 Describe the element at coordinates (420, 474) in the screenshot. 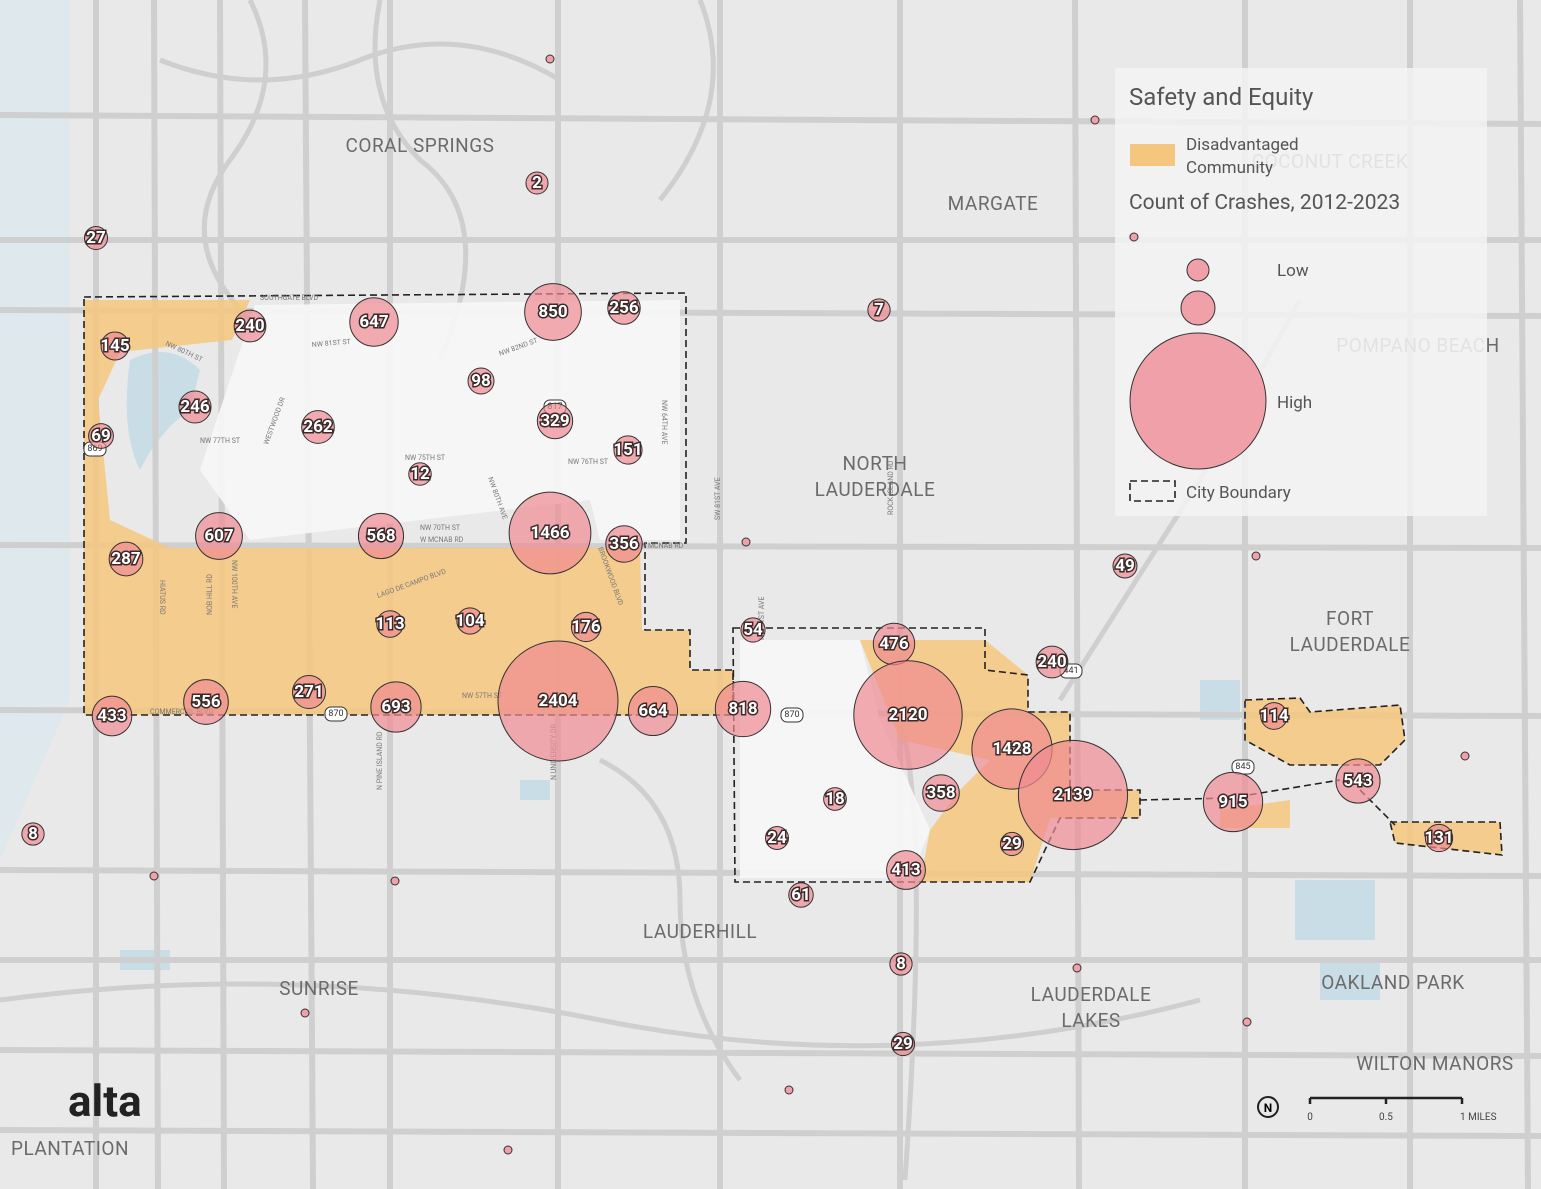

I see `crash-count: 12` at that location.